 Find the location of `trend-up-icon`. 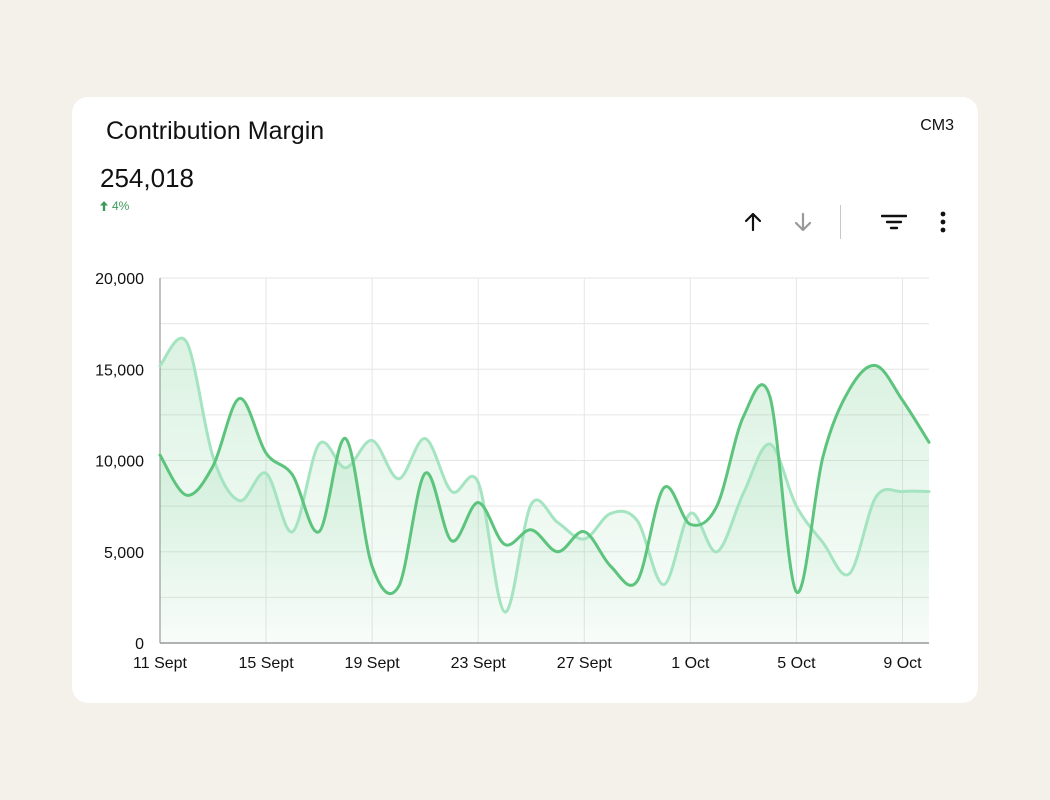

trend-up-icon is located at coordinates (104, 206).